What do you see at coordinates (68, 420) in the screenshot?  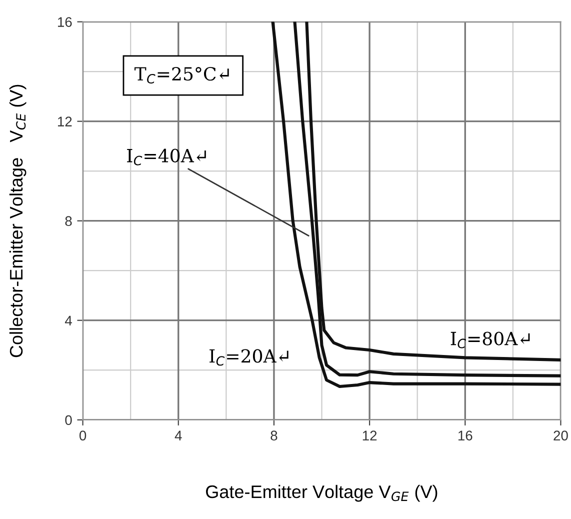 I see `y-tick-label: 0` at bounding box center [68, 420].